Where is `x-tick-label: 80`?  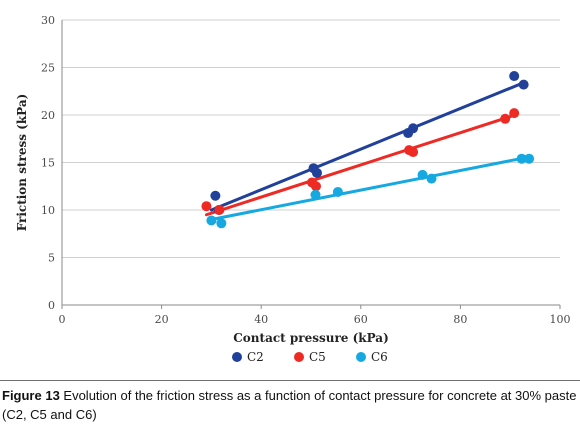
x-tick-label: 80 is located at coordinates (460, 319).